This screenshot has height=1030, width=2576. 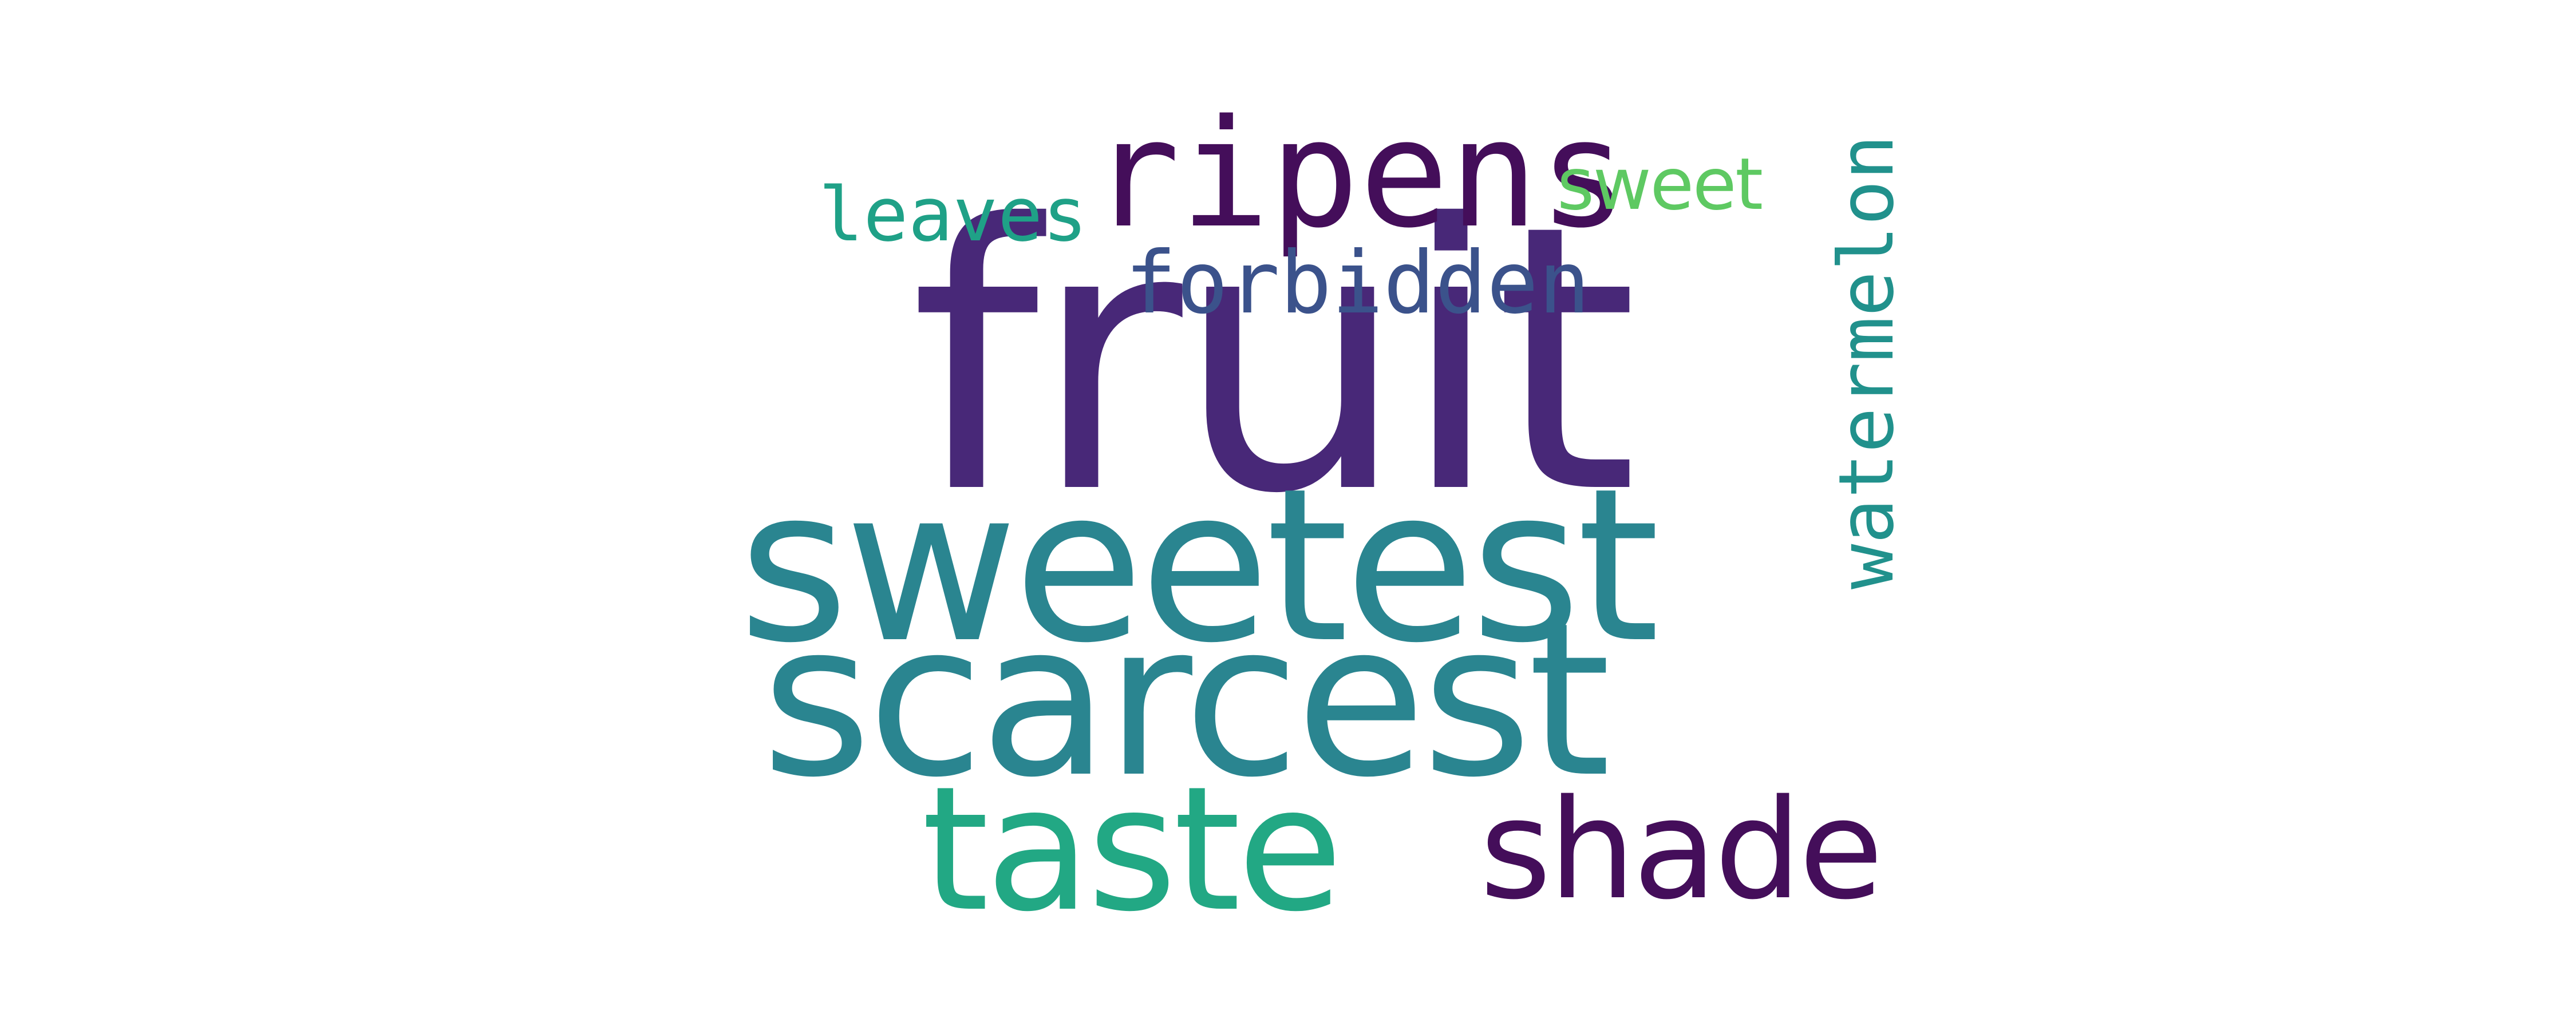 What do you see at coordinates (1132, 849) in the screenshot?
I see `word-taste: taste` at bounding box center [1132, 849].